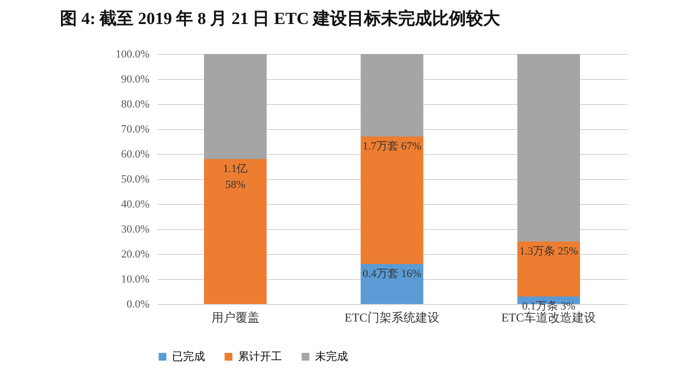 This screenshot has height=388, width=694. What do you see at coordinates (135, 154) in the screenshot?
I see `y-tick-label: 60.0%` at bounding box center [135, 154].